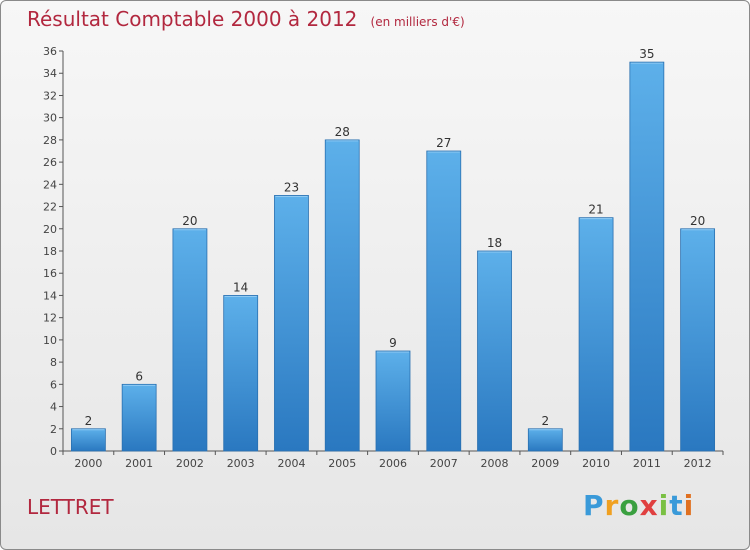 The width and height of the screenshot is (750, 550). Describe the element at coordinates (50, 251) in the screenshot. I see `y-tick-label: 18` at that location.